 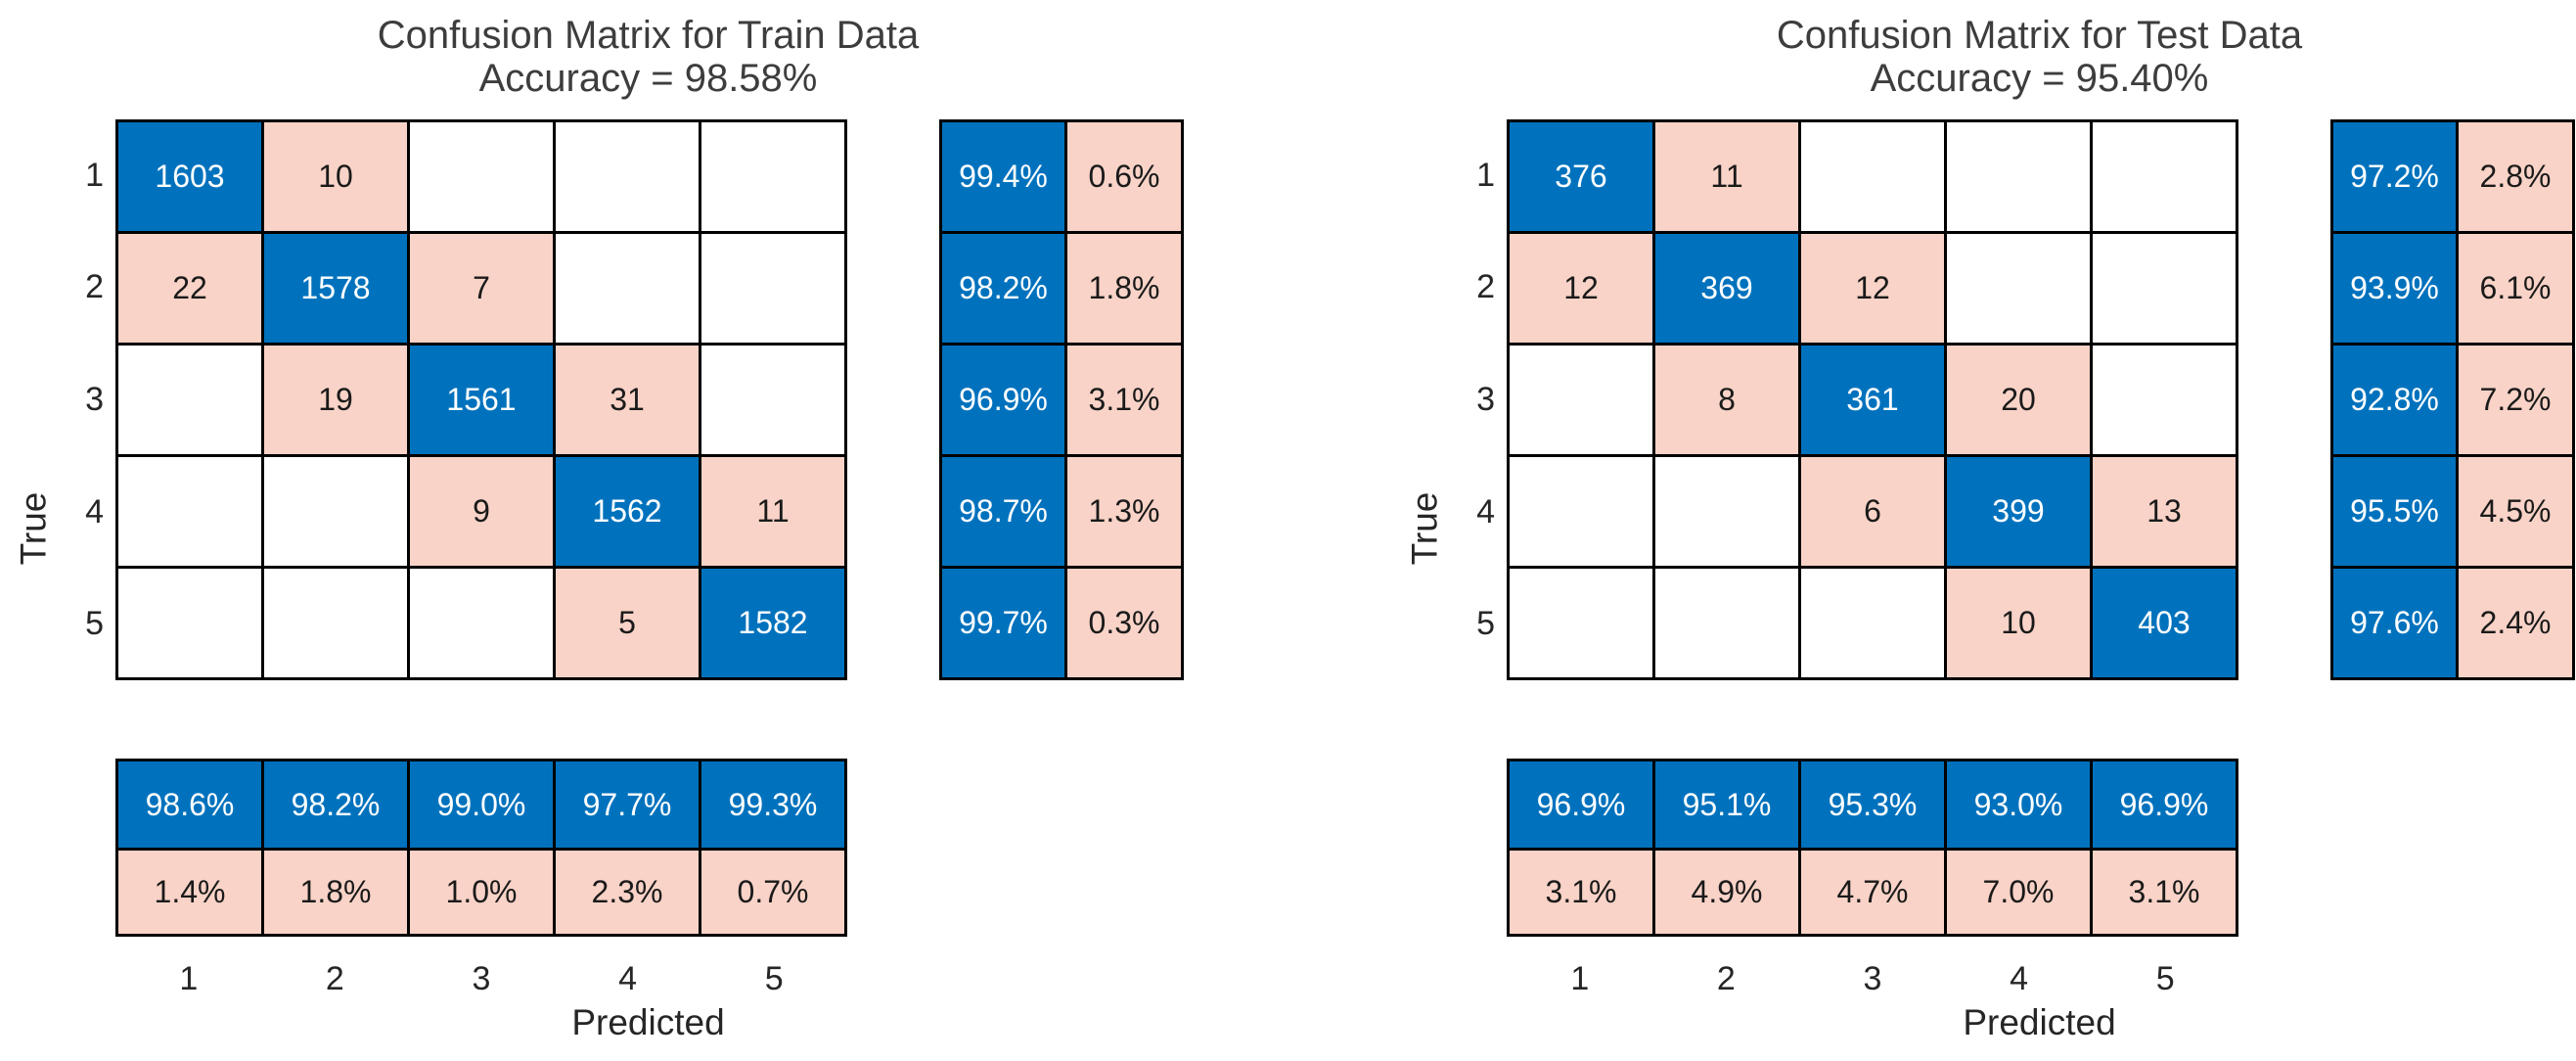 What do you see at coordinates (1872, 804) in the screenshot?
I see `colsum-cell-r1c3: 95.3%` at bounding box center [1872, 804].